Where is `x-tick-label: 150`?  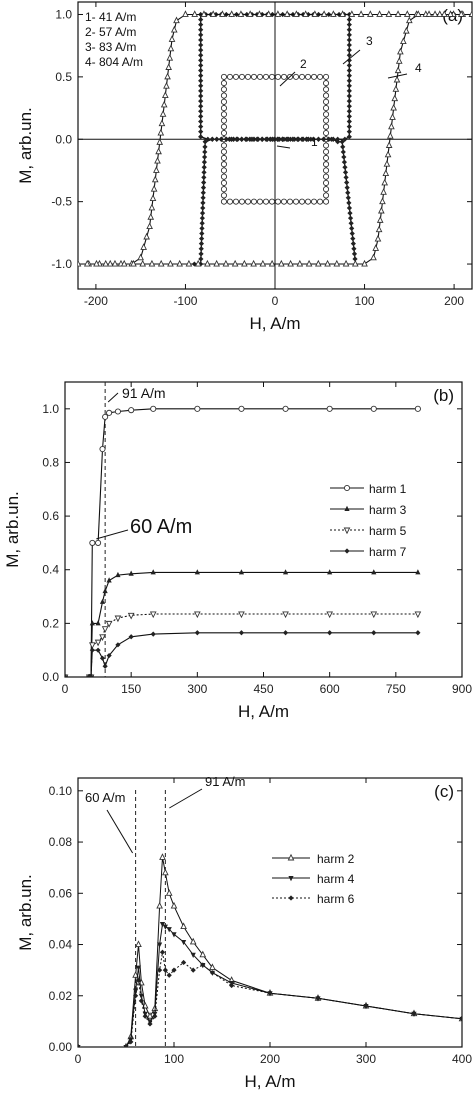
x-tick-label: 150 is located at coordinates (131, 689).